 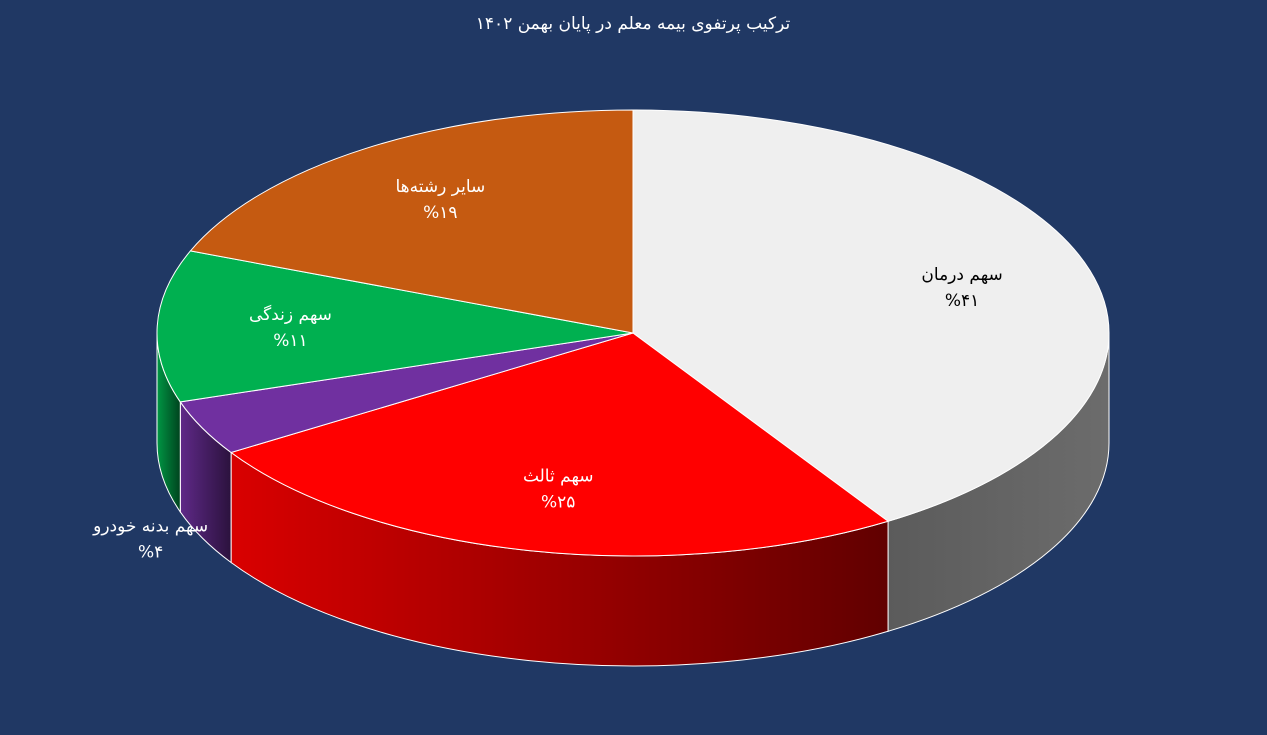 What do you see at coordinates (962, 301) in the screenshot?
I see `data-label-value: %۴۱` at bounding box center [962, 301].